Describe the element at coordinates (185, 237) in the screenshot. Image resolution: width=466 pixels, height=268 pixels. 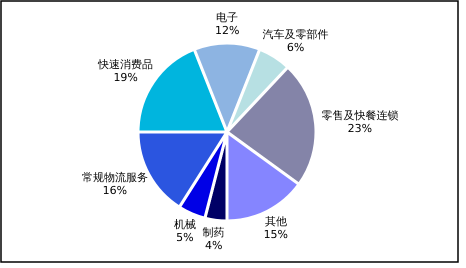
I see `data-label: 5%` at that location.